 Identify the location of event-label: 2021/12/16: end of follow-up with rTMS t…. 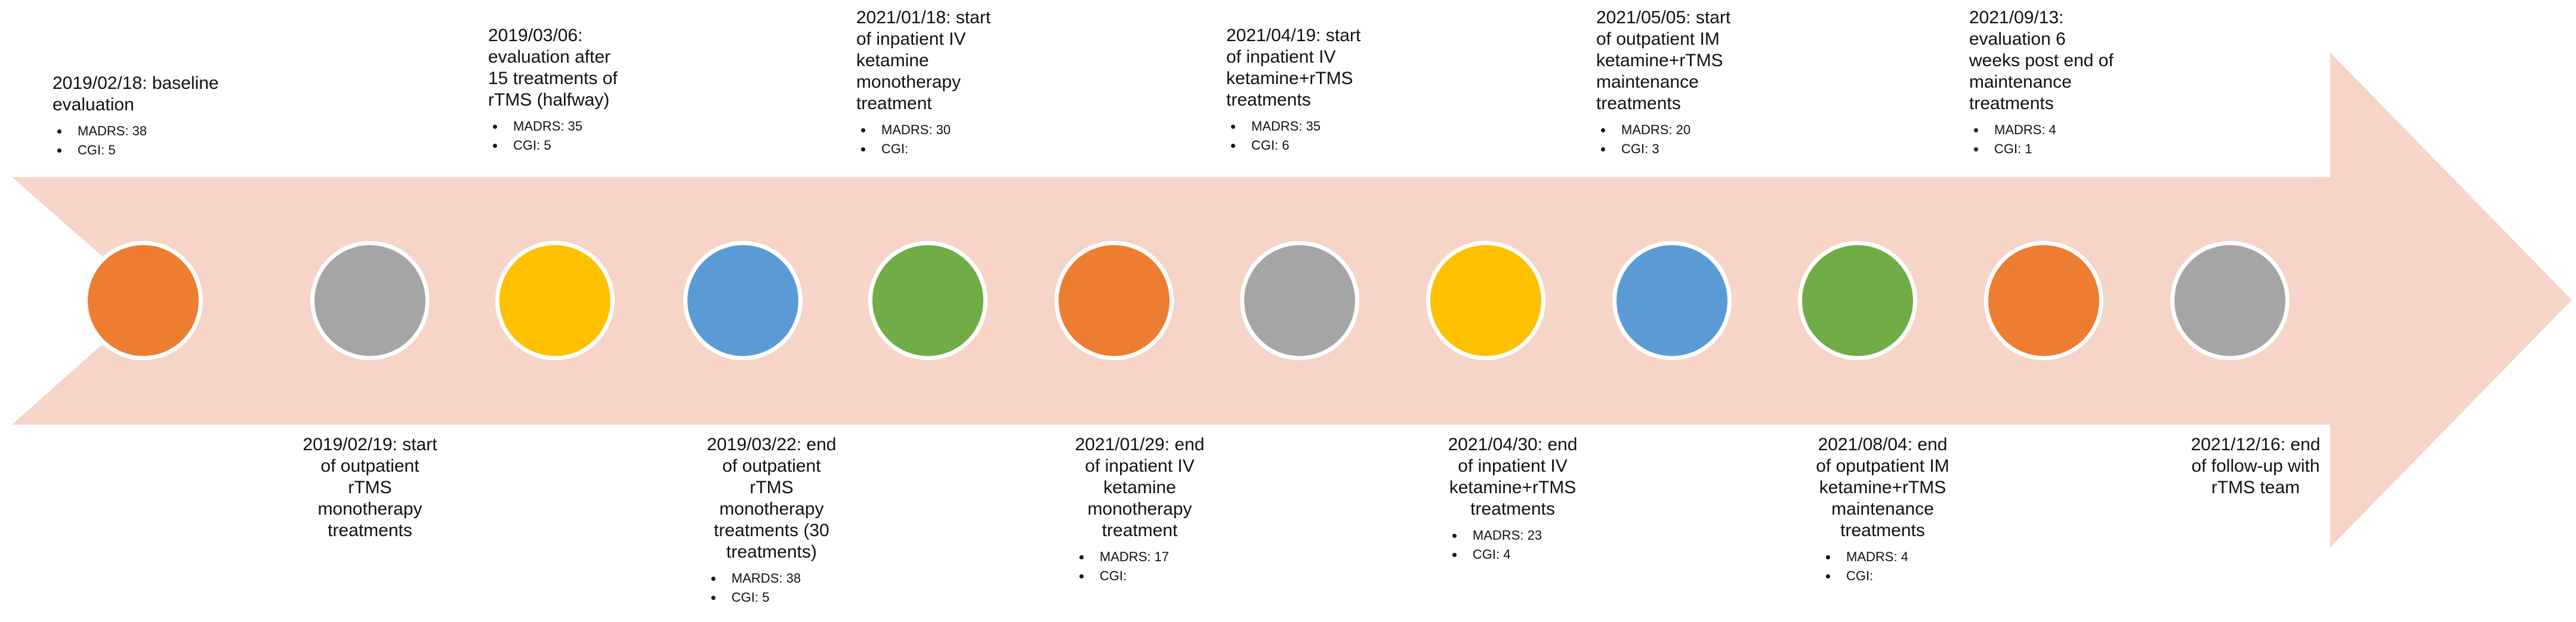
(2256, 466).